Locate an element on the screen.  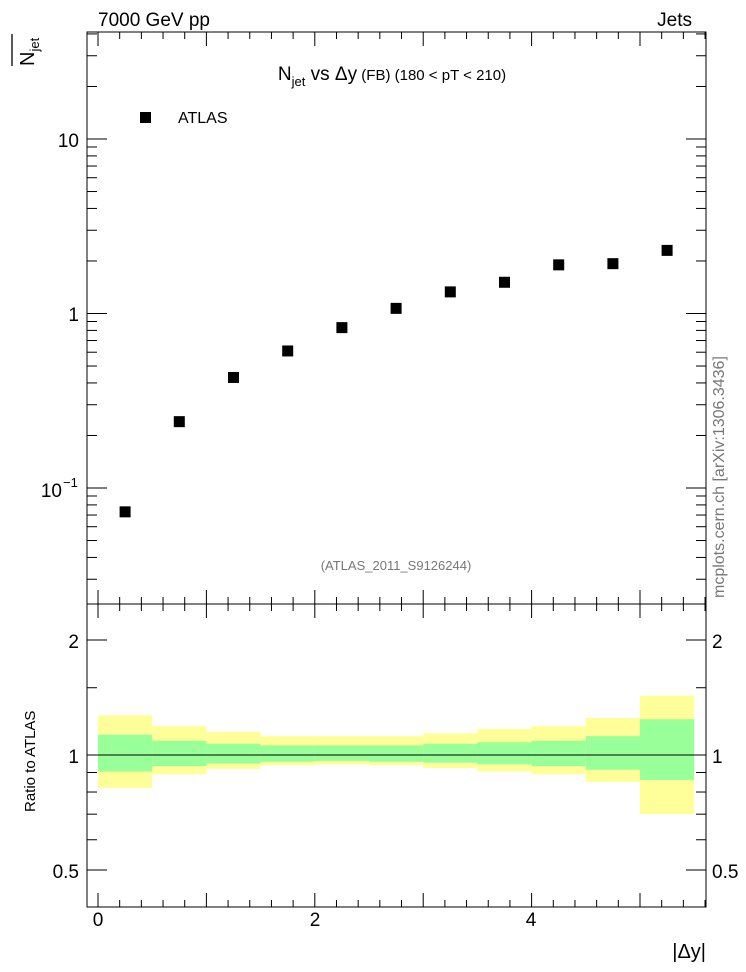
legend-marker is located at coordinates (145, 117).